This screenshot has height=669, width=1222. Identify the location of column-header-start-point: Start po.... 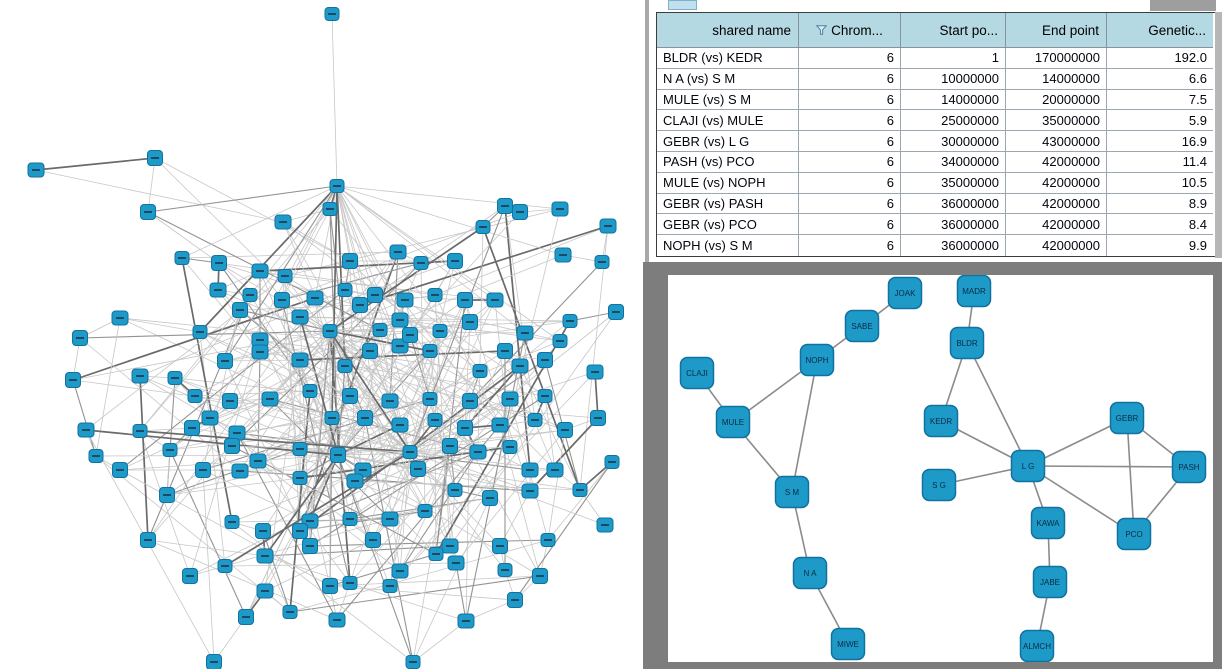
(953, 30).